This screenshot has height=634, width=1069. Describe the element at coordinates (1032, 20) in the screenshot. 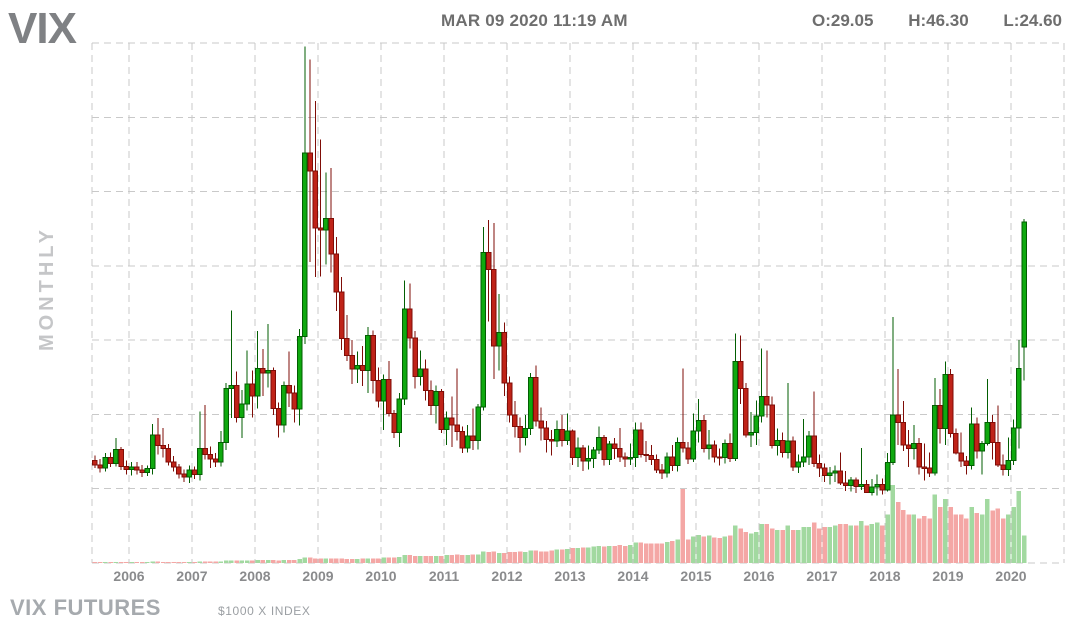

I see `low-value: L:24.60` at that location.